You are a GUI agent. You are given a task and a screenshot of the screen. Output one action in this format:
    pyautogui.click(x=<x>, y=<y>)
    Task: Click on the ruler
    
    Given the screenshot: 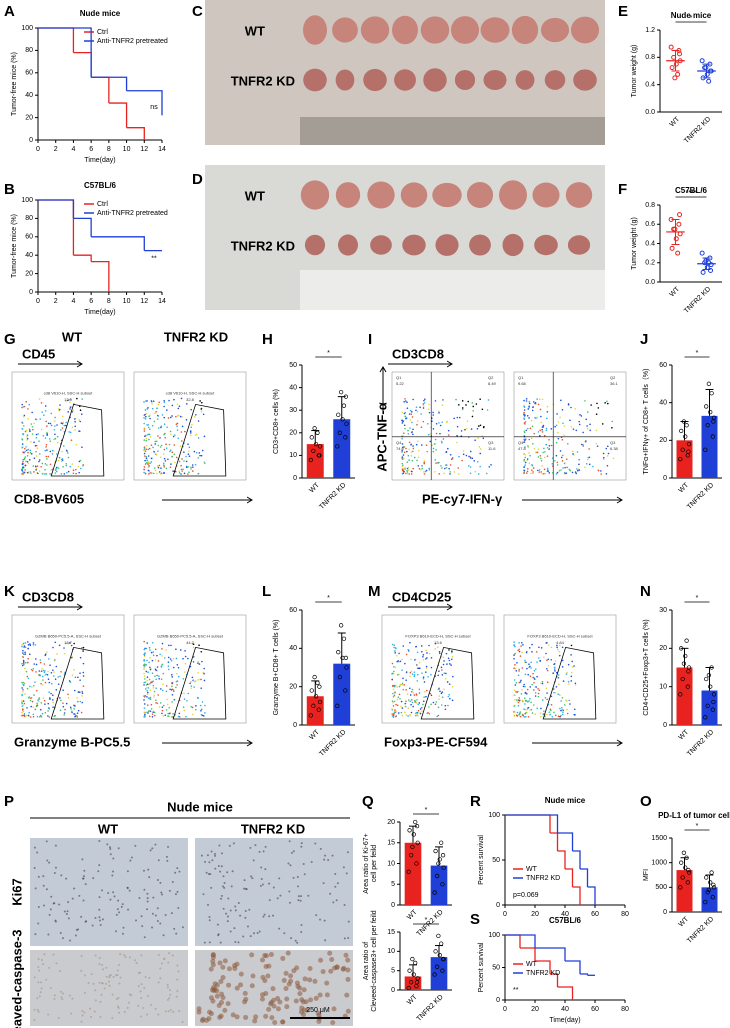 What is the action you would take?
    pyautogui.click(x=452, y=131)
    